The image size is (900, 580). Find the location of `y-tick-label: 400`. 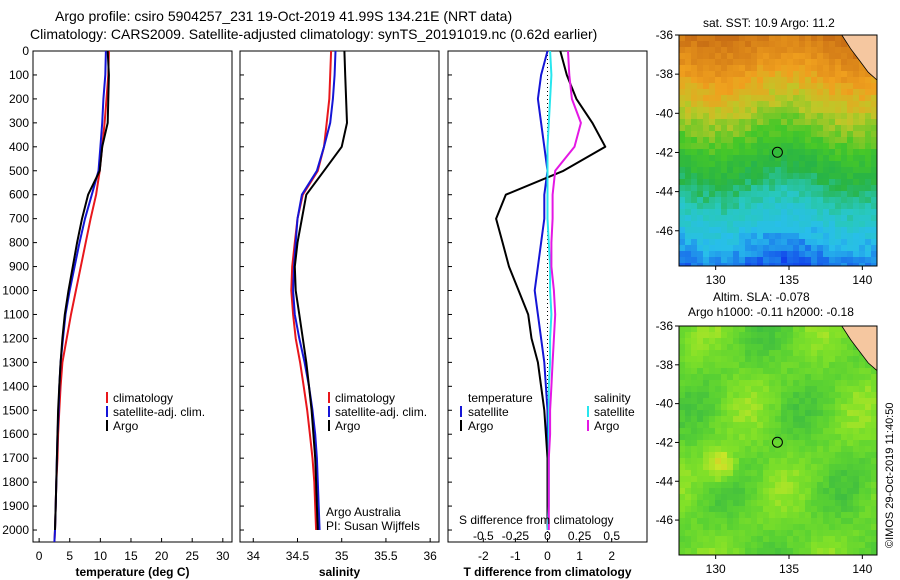

y-tick-label: 400 is located at coordinates (19, 147).